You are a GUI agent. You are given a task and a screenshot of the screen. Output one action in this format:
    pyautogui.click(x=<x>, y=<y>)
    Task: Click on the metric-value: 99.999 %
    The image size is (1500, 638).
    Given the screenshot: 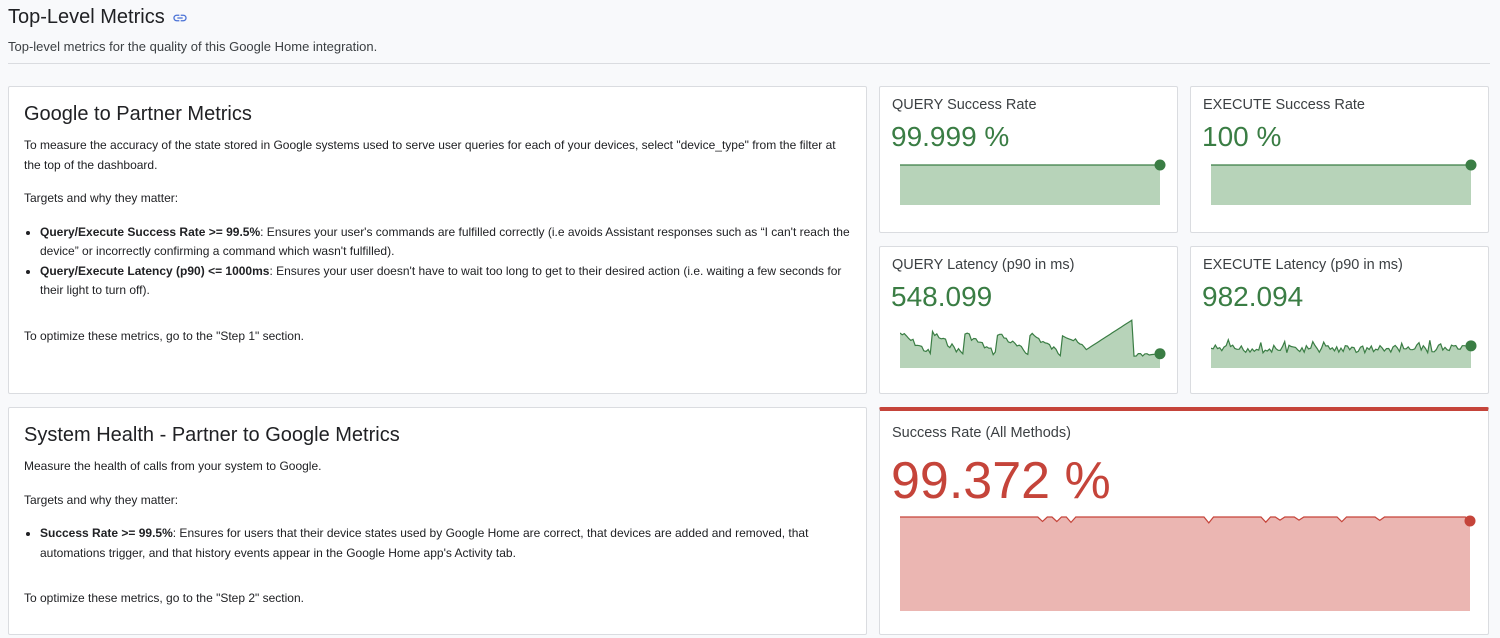 What is the action you would take?
    pyautogui.click(x=950, y=136)
    